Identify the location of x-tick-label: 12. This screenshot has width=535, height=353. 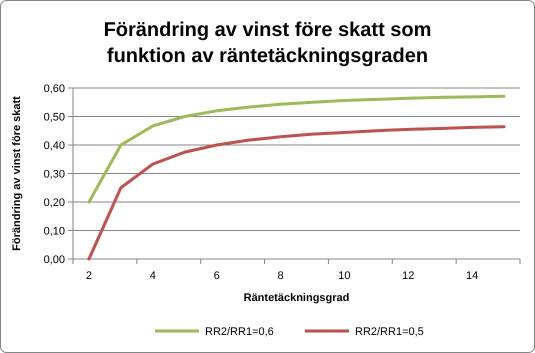
(408, 276).